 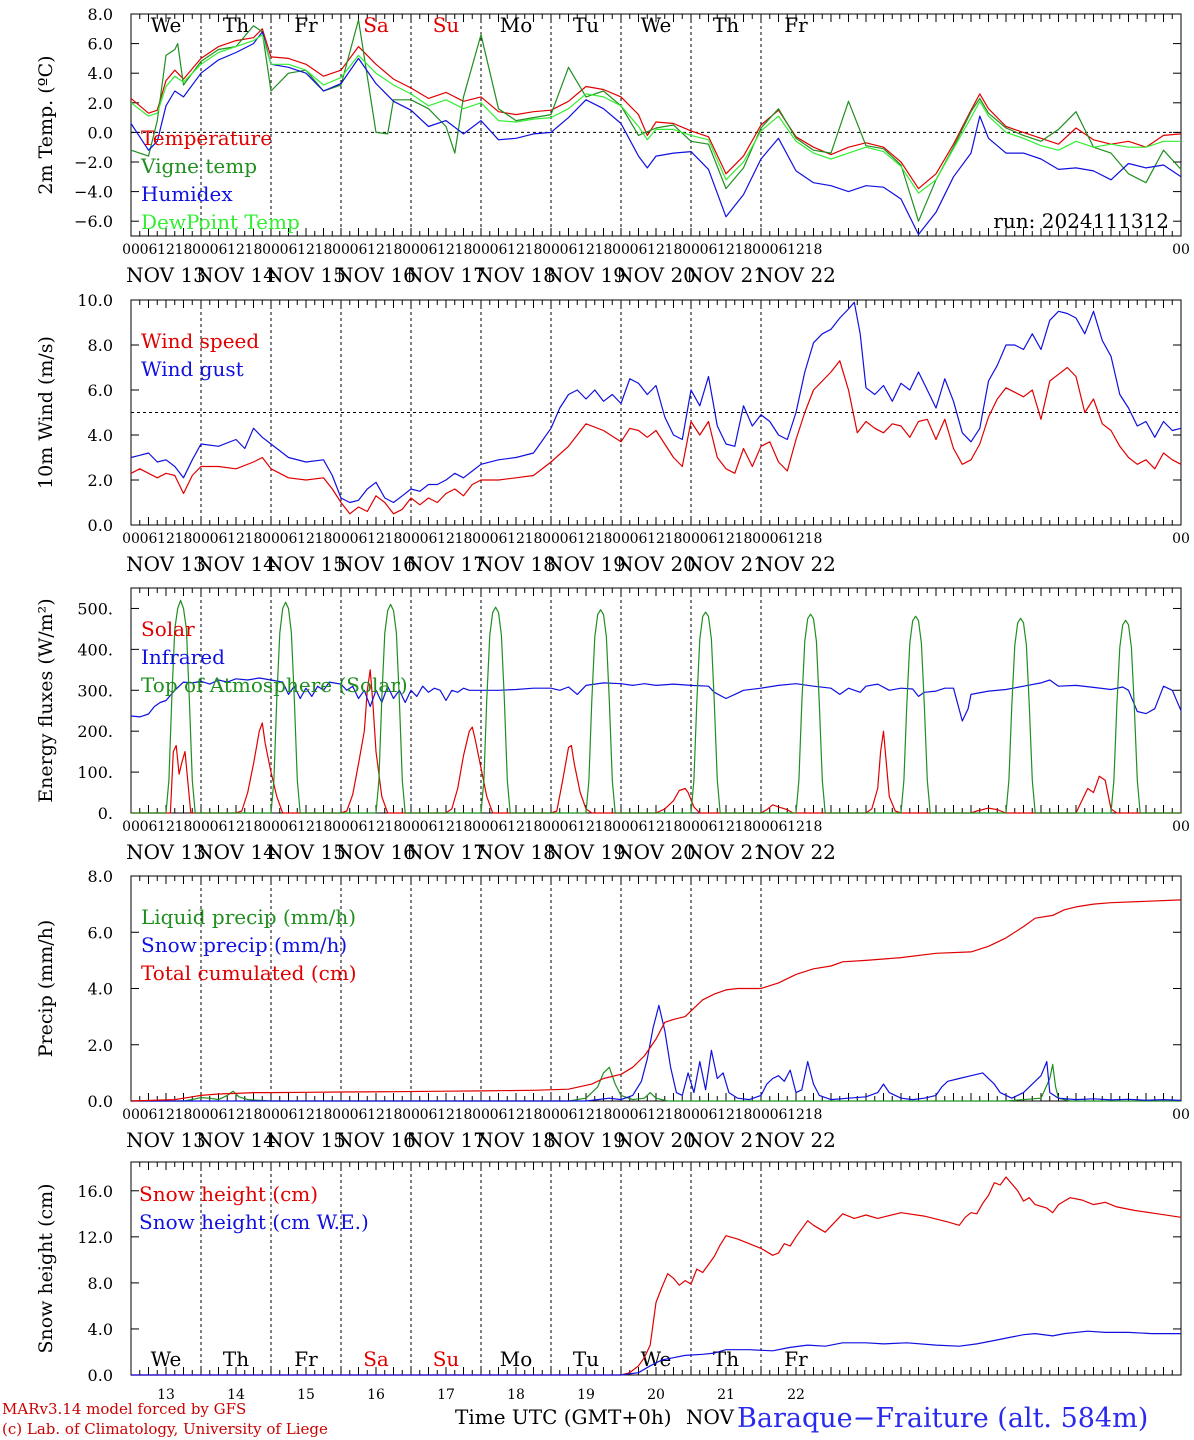 I want to click on date-label: NOV 16, so click(x=376, y=564).